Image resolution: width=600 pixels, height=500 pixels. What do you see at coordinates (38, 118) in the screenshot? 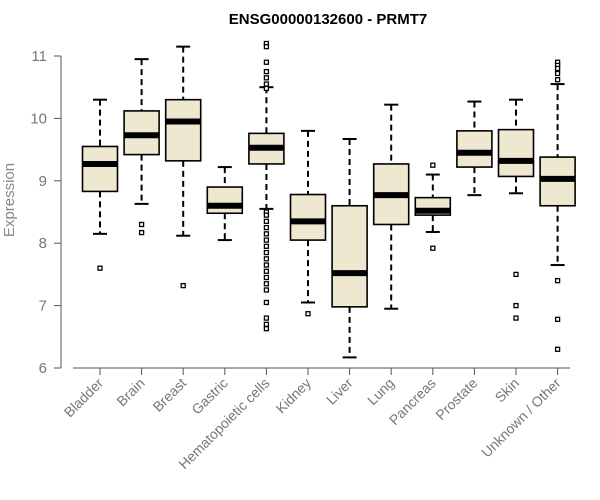
I see `y-tick-label: 10` at bounding box center [38, 118].